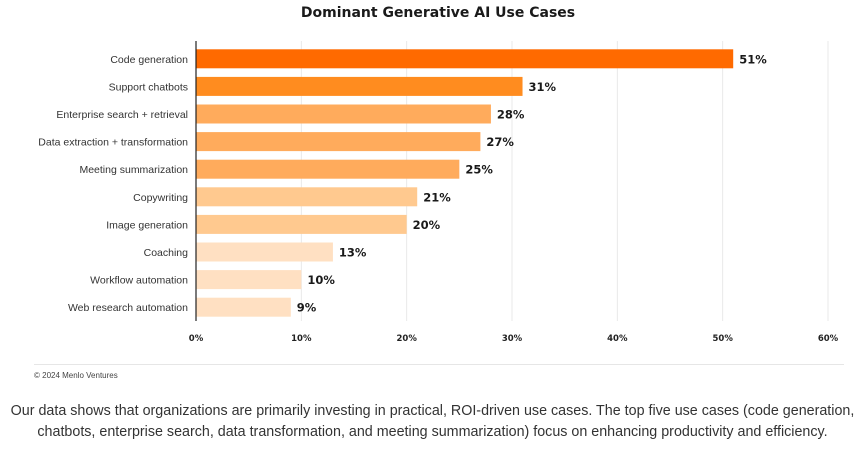 The height and width of the screenshot is (469, 865). I want to click on x-tick-label: 0%, so click(196, 339).